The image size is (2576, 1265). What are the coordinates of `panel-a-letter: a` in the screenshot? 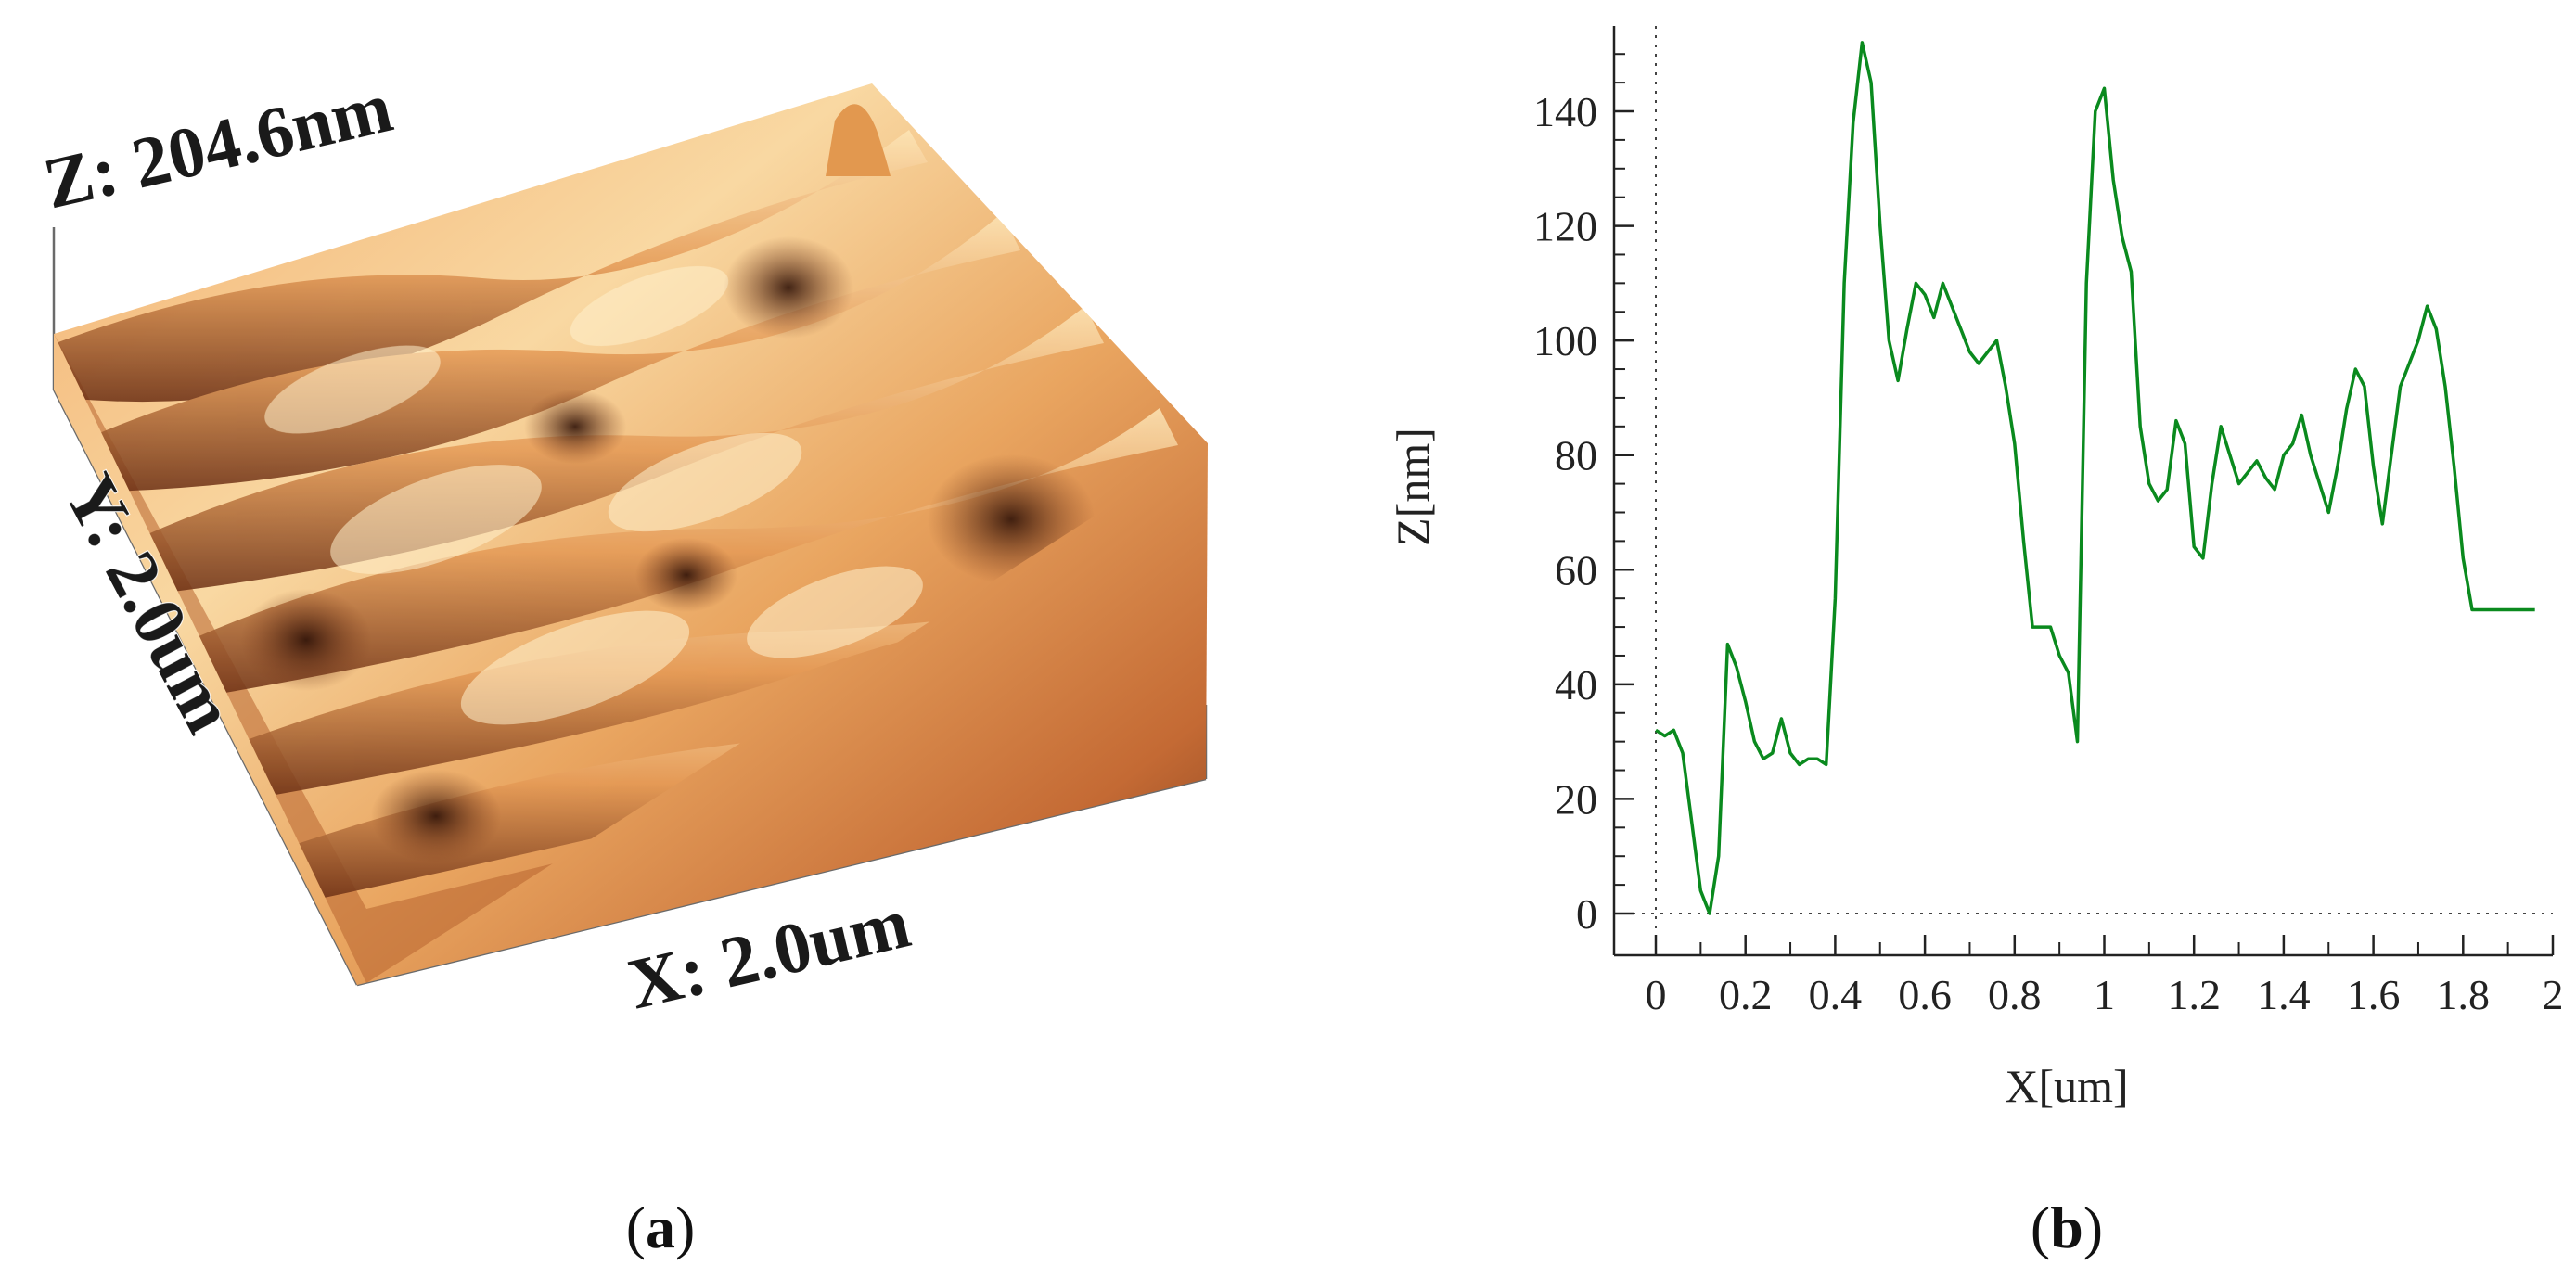 It's located at (660, 1227).